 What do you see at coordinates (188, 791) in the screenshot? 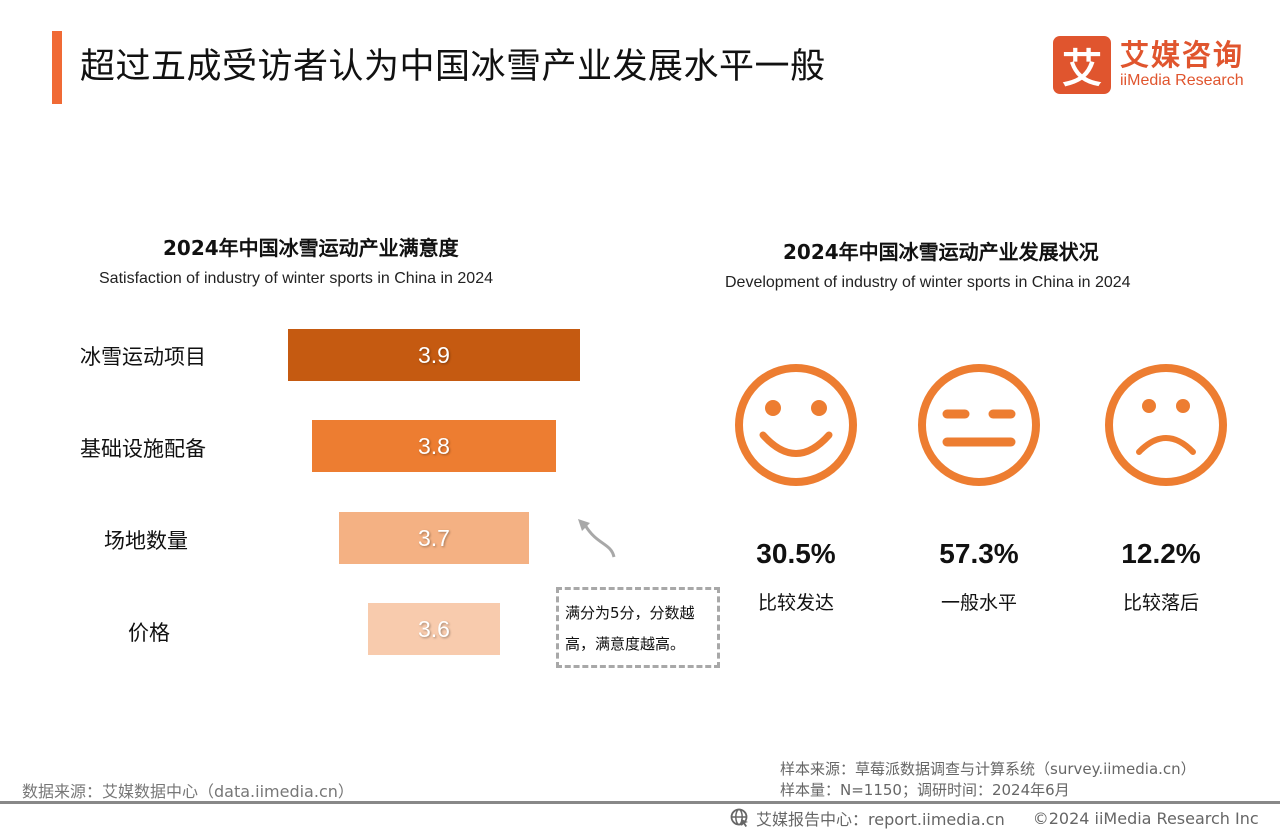
I see `data-source: 数据来源：艾媒数据中心（data.iimedia.cn）` at bounding box center [188, 791].